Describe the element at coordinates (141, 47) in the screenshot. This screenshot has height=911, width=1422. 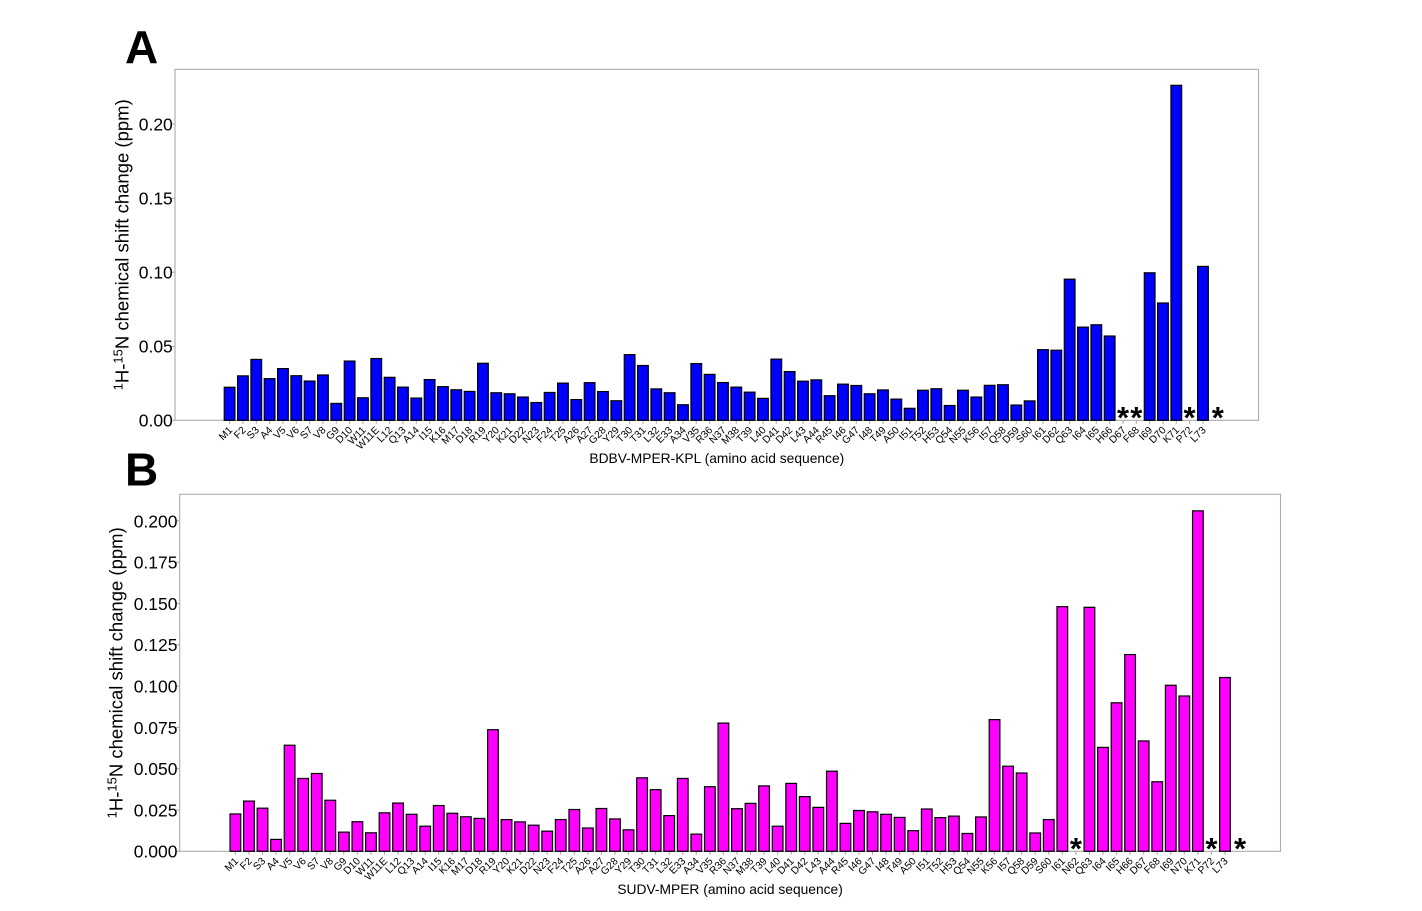
I see `svg-text: A` at that location.